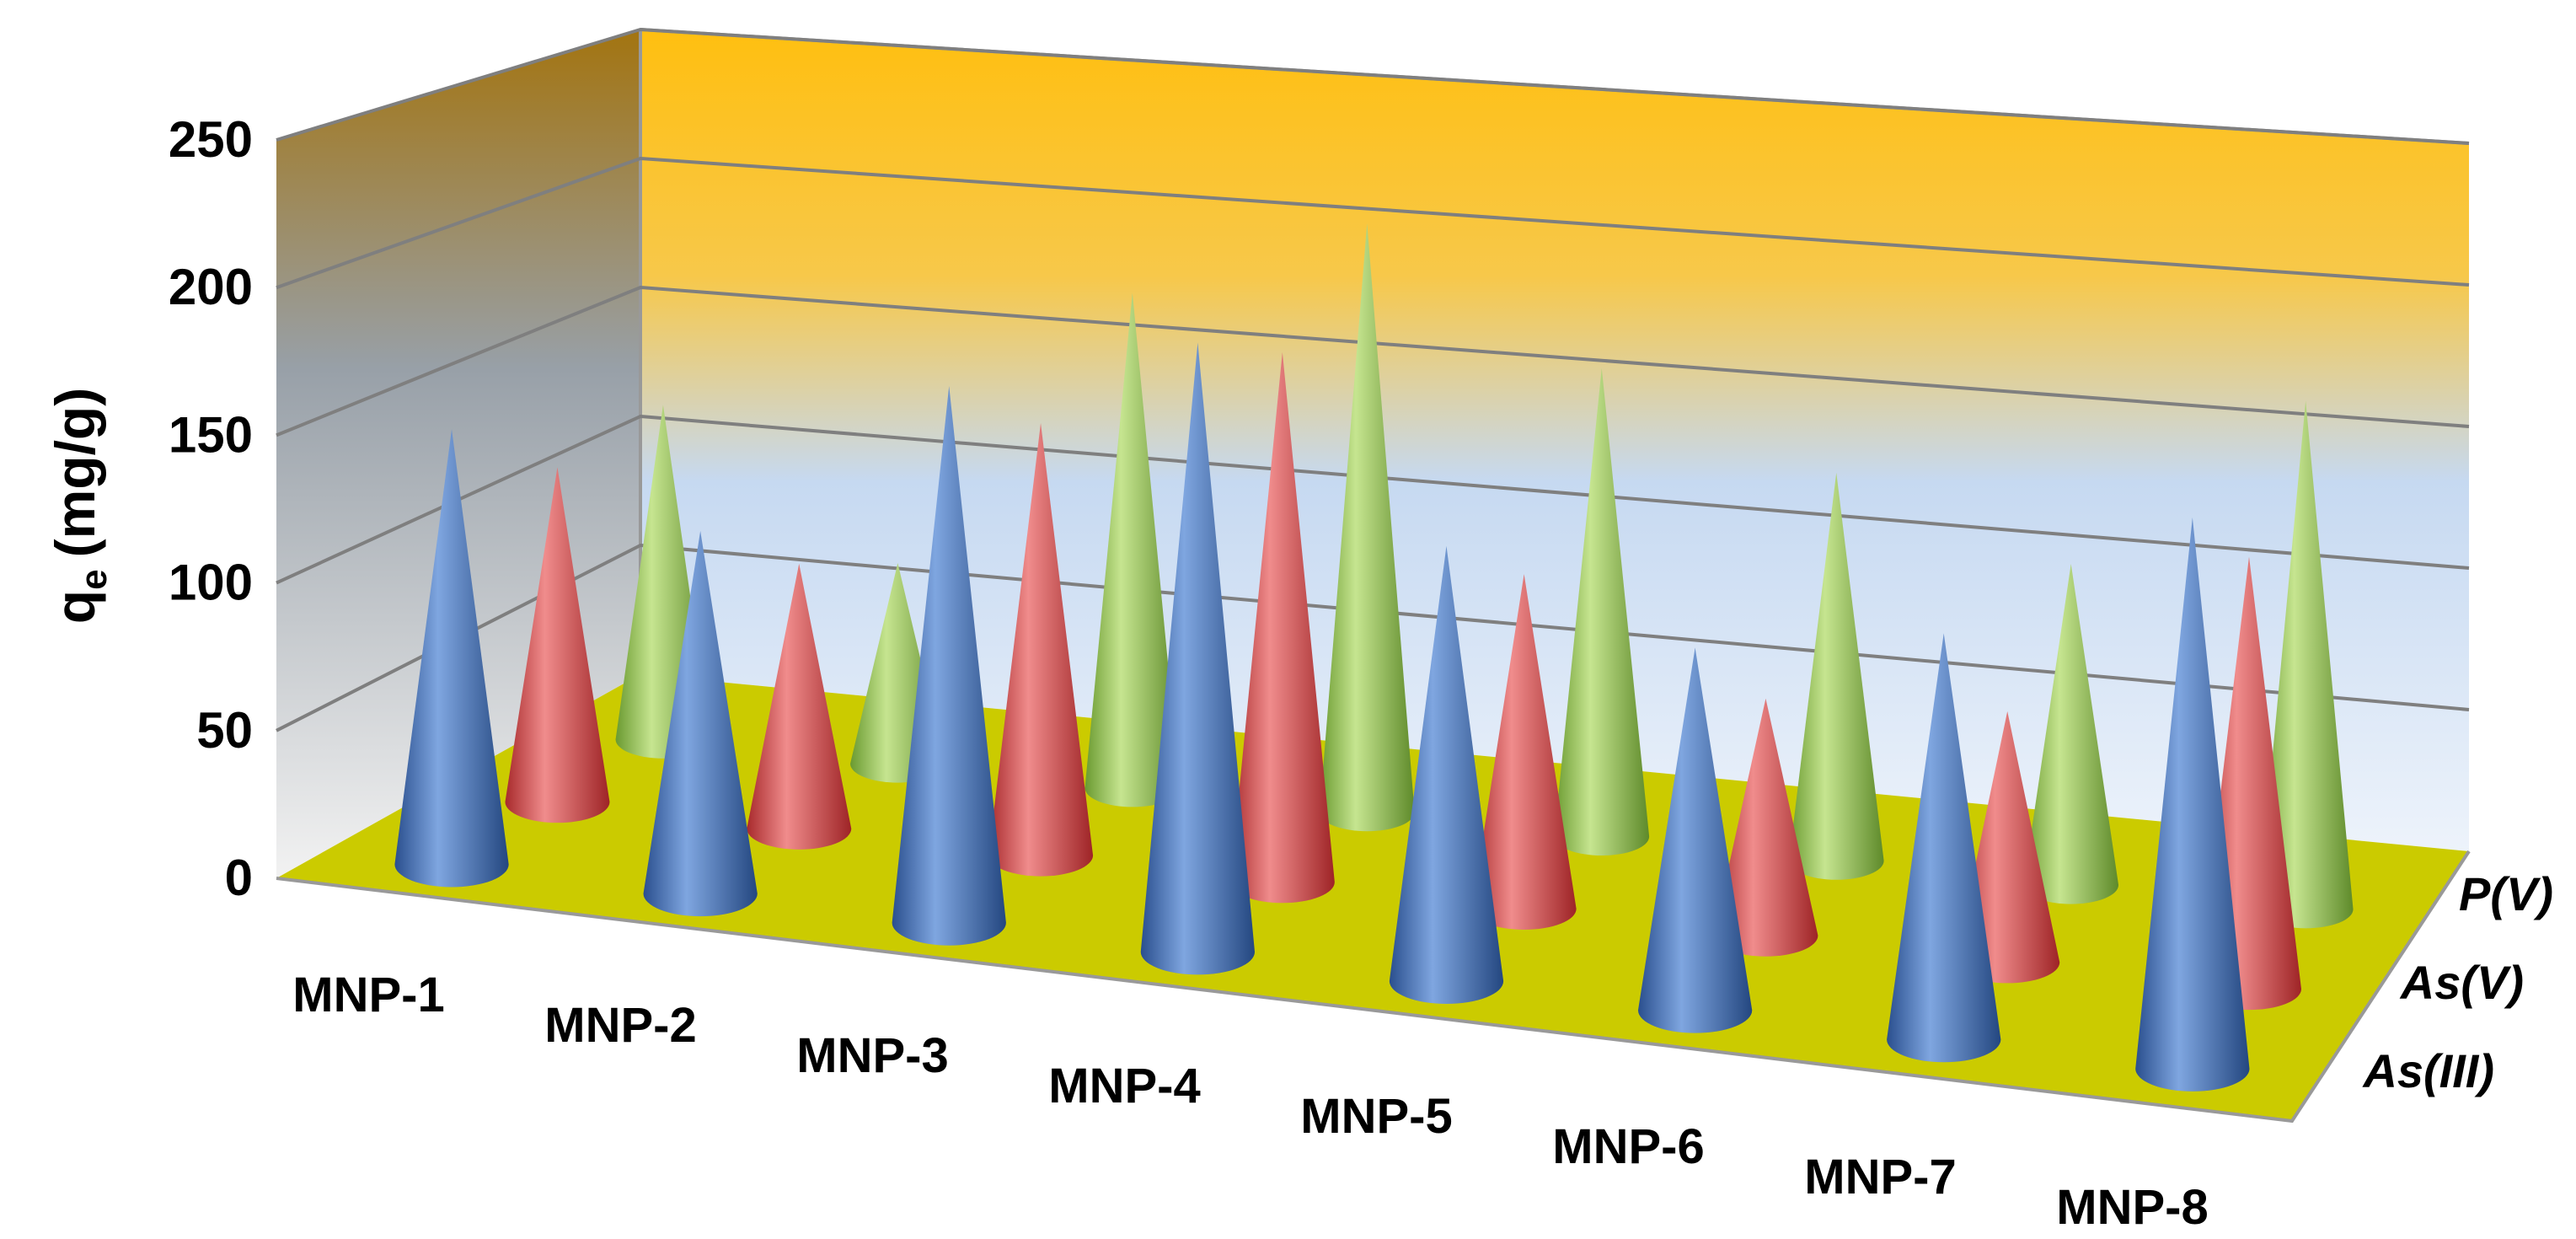 This screenshot has height=1239, width=2576. What do you see at coordinates (1376, 1116) in the screenshot?
I see `category-label: MNP-5` at bounding box center [1376, 1116].